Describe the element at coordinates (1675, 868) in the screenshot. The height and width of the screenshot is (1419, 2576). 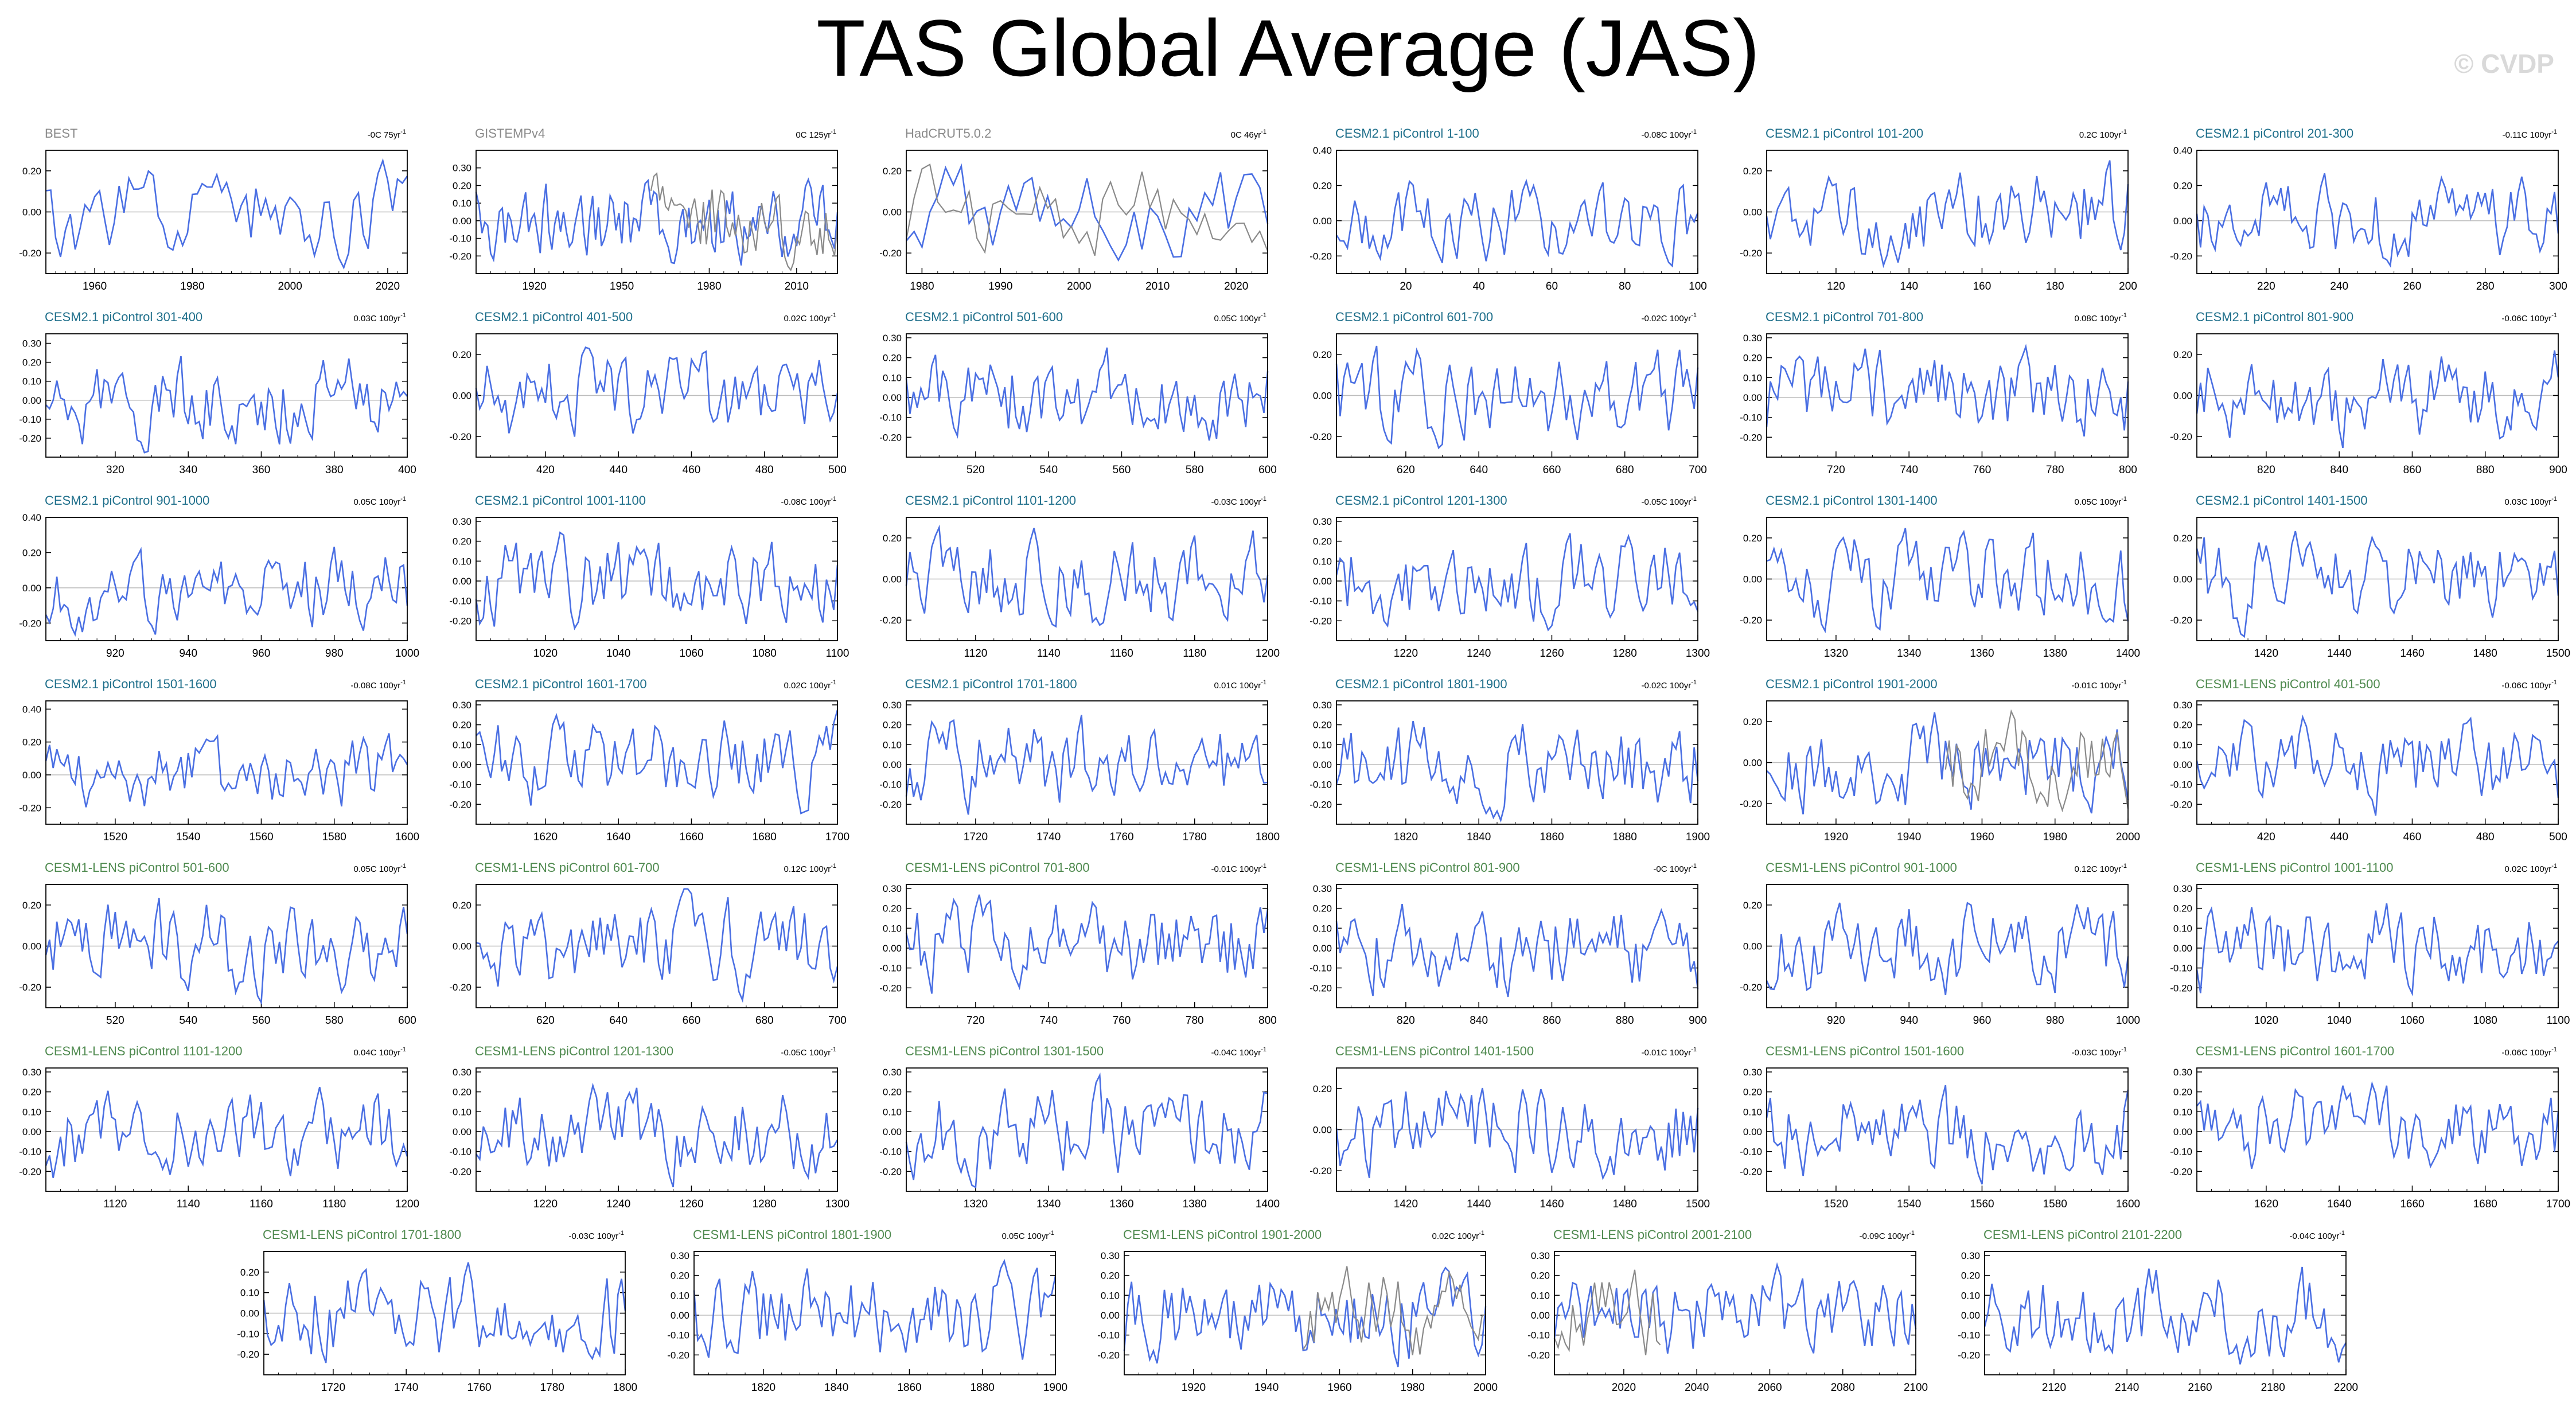
I see `trend-label: -0C 100yr-1` at that location.